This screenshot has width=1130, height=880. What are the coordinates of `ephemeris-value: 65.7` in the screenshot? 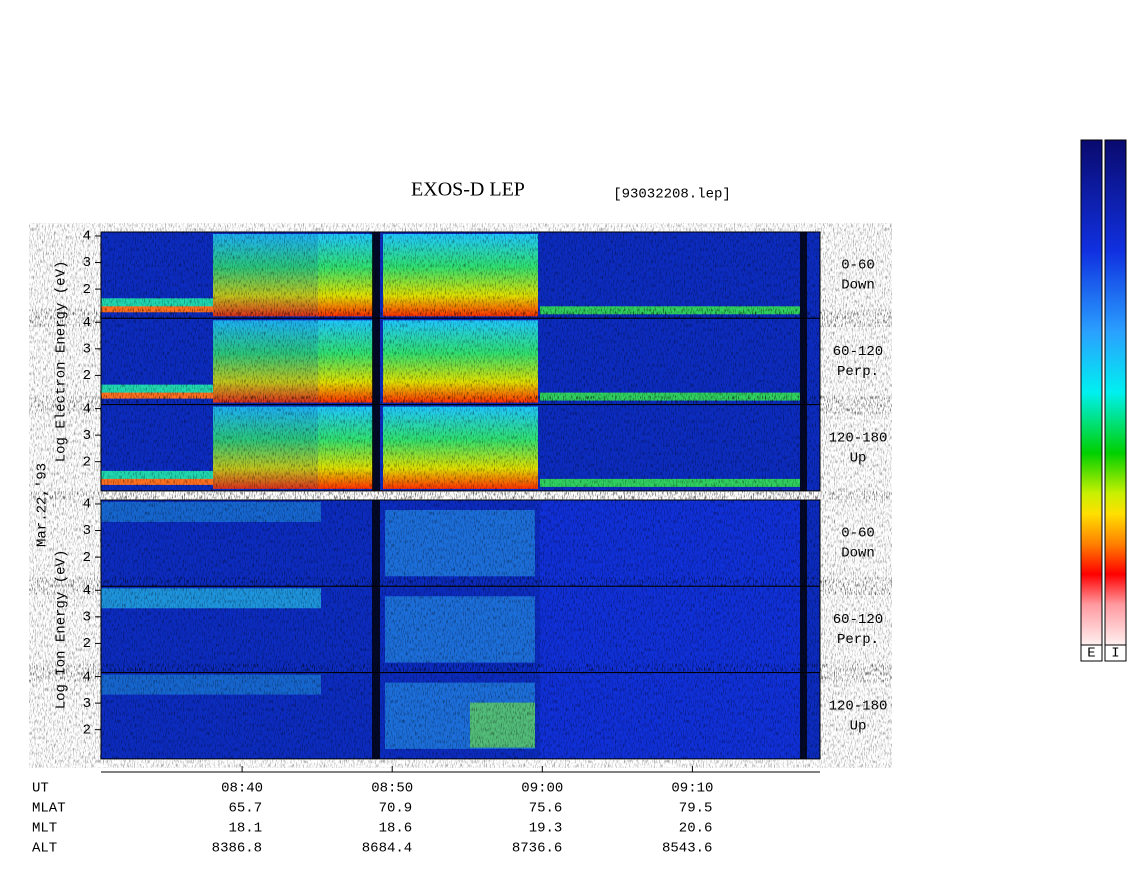 It's located at (245, 809).